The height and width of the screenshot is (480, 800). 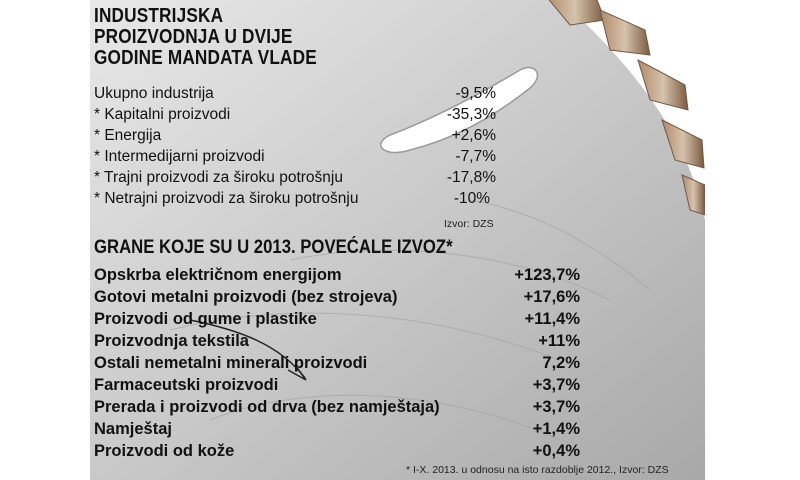 What do you see at coordinates (469, 224) in the screenshot?
I see `section1-source: Izvor: DZS` at bounding box center [469, 224].